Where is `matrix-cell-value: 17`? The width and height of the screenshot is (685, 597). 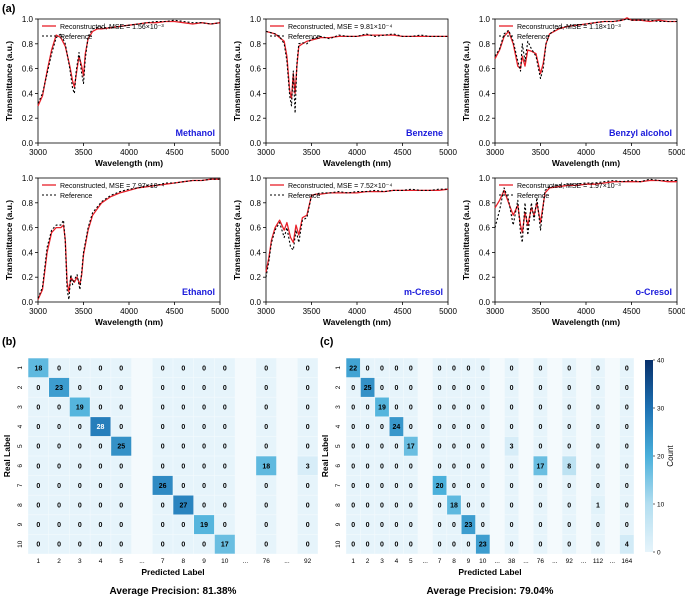
matrix-cell-value: 17 is located at coordinates (411, 447).